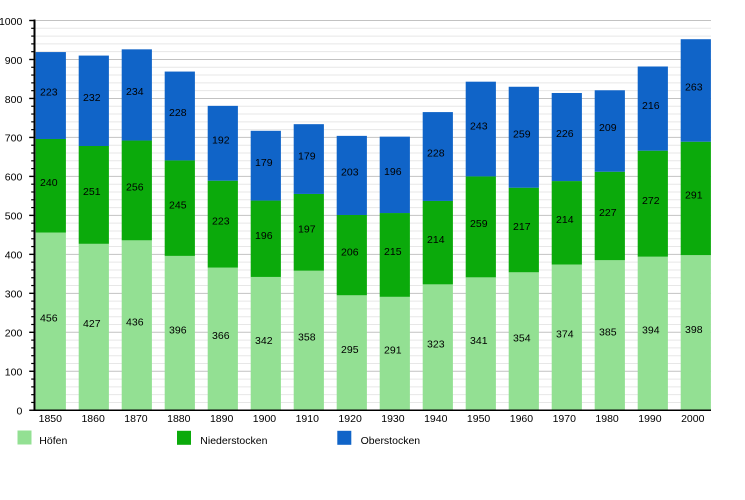 Image resolution: width=745 pixels, height=500 pixels. What do you see at coordinates (11, 22) in the screenshot?
I see `svg-text: 1000` at bounding box center [11, 22].